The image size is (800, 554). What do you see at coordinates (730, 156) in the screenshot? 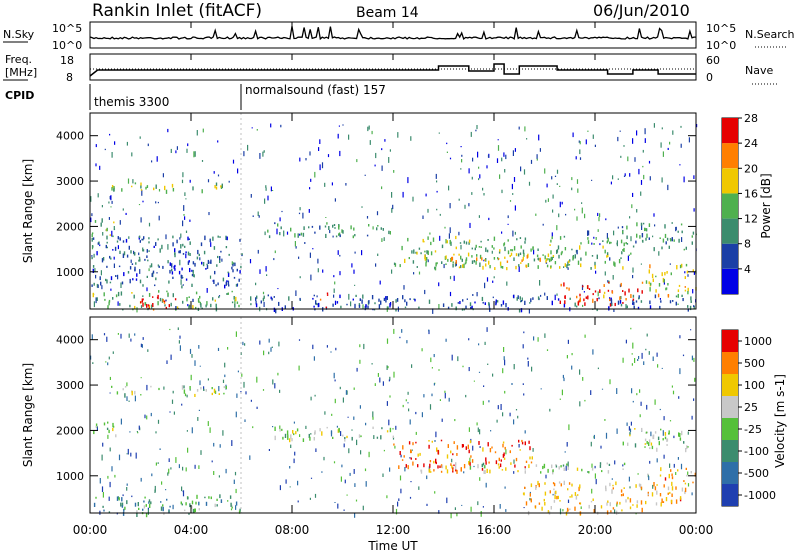
I see `power-colorbar-swatch` at bounding box center [730, 156].